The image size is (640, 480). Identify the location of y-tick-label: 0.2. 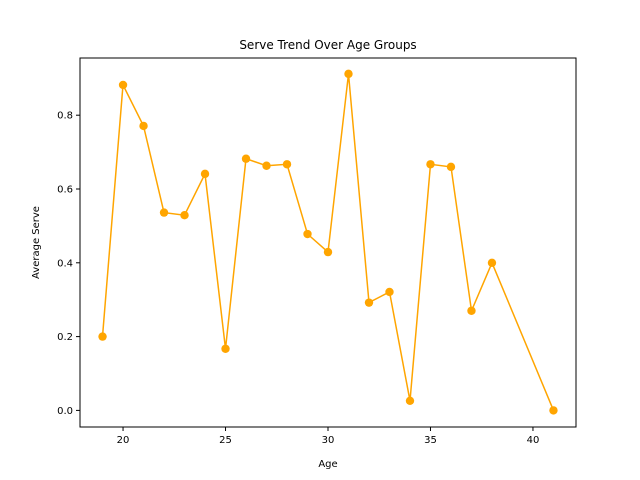
(65, 337).